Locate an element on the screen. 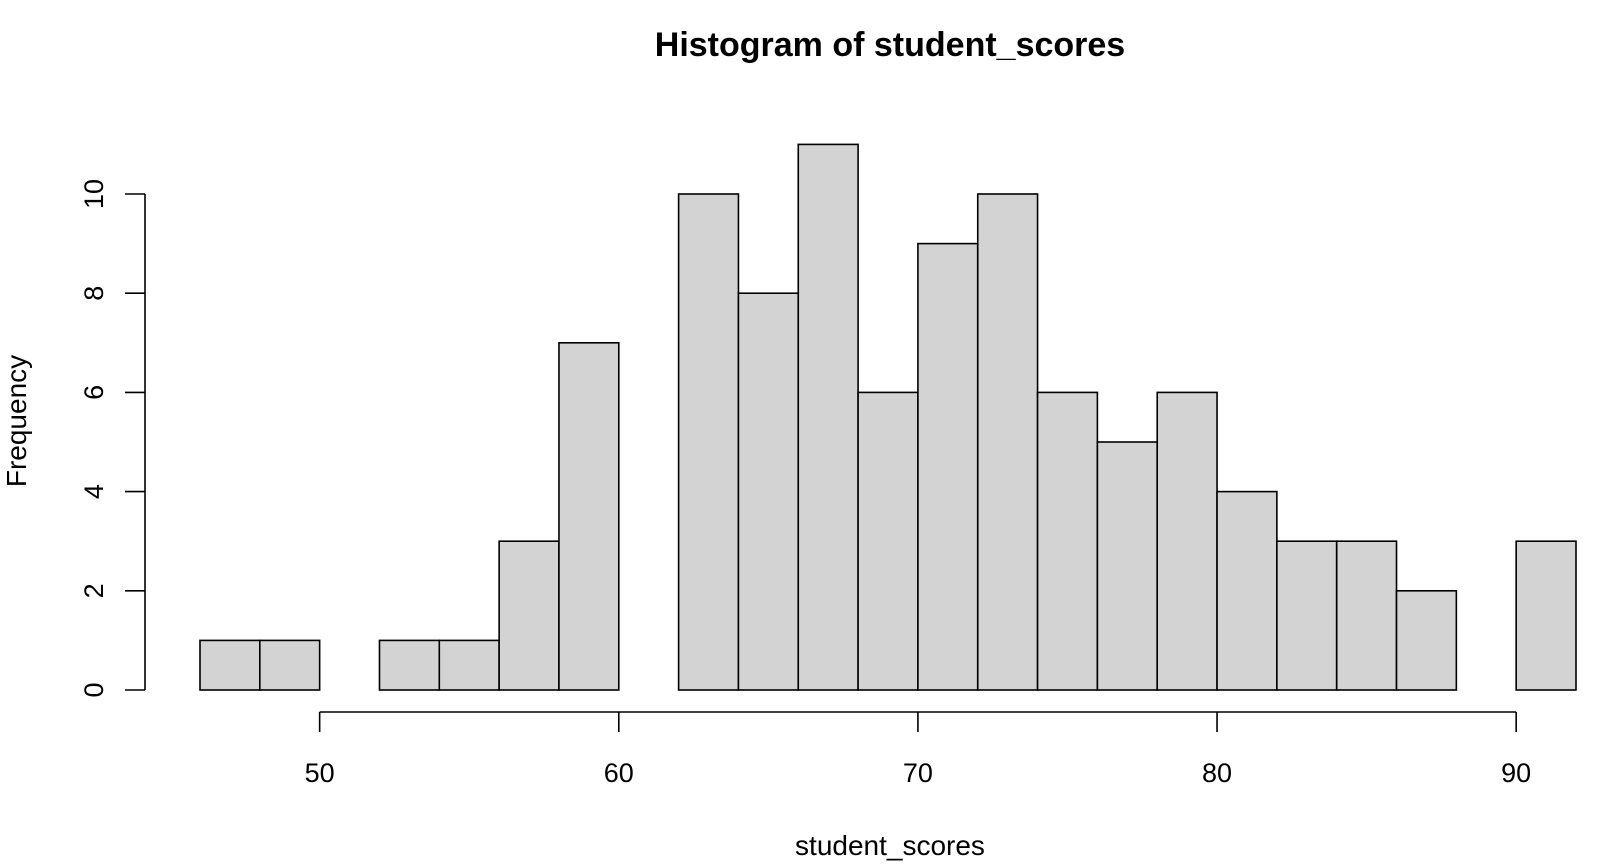 The height and width of the screenshot is (868, 1600). y-tick-label: 8 is located at coordinates (94, 293).